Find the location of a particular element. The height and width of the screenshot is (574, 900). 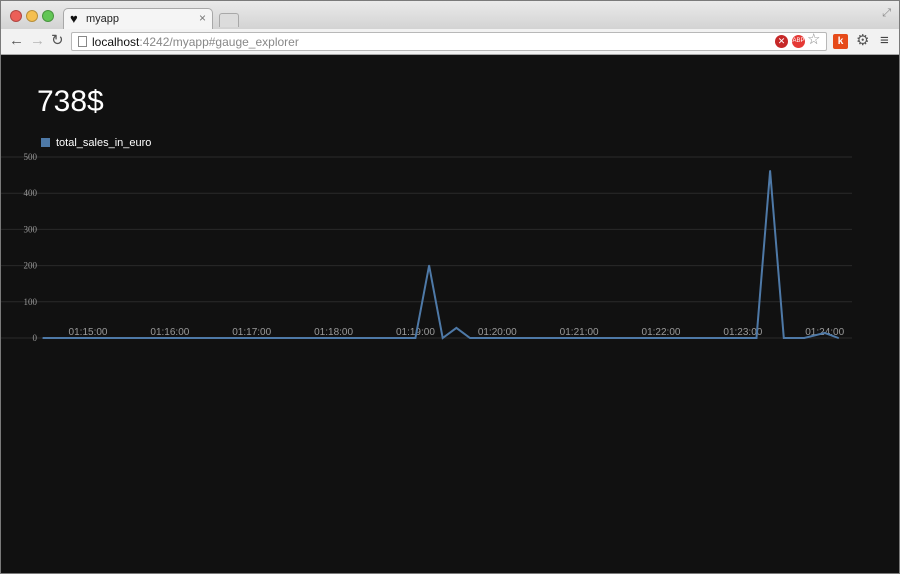

x-tick-label: 01:18:00 is located at coordinates (333, 332).